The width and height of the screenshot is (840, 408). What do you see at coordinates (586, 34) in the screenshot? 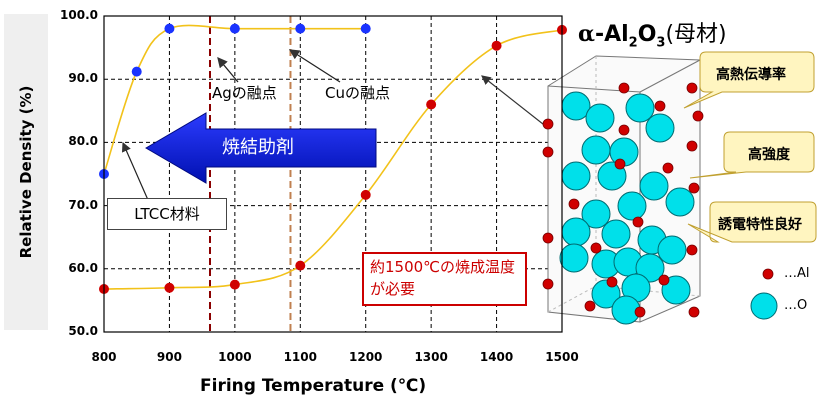
I see `alumina-alpha: α` at bounding box center [586, 34].